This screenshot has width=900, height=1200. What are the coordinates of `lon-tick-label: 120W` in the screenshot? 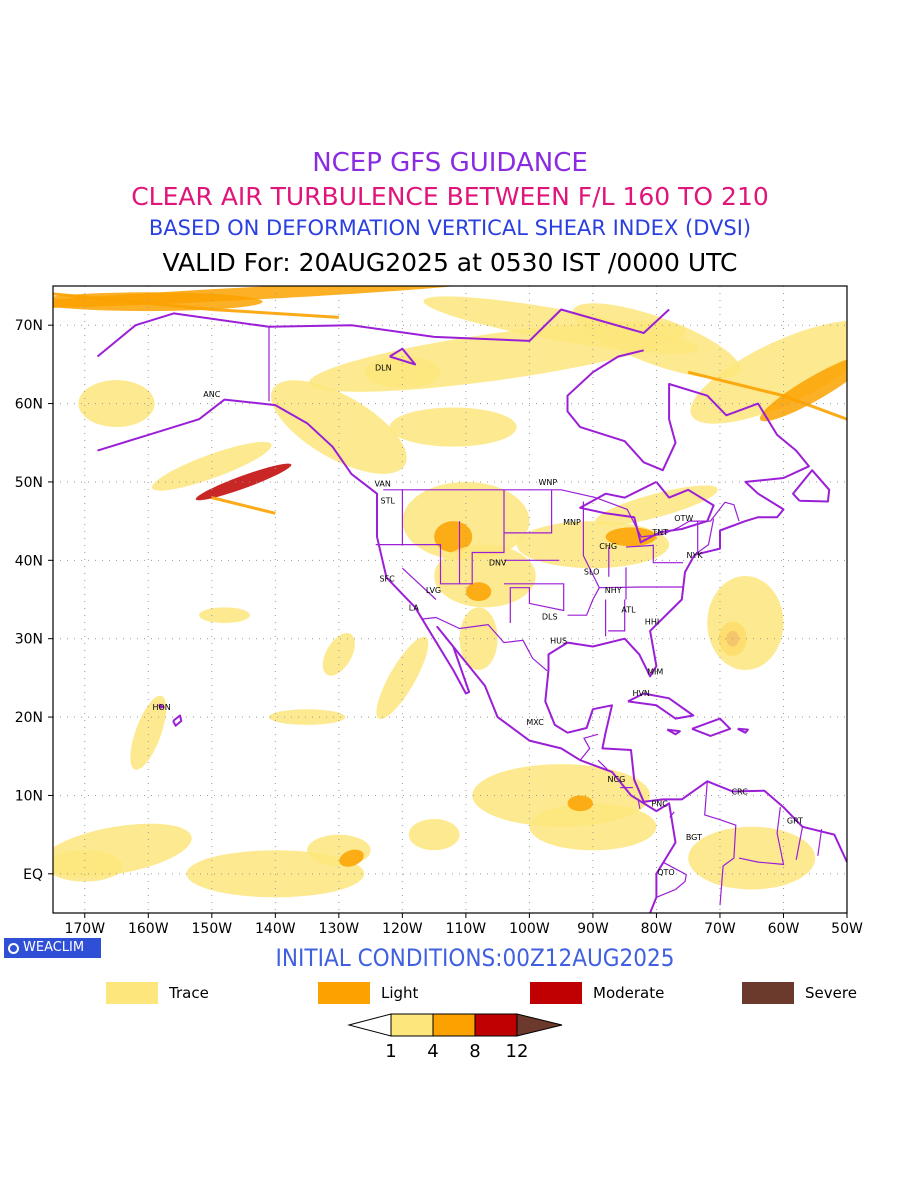 It's located at (402, 929).